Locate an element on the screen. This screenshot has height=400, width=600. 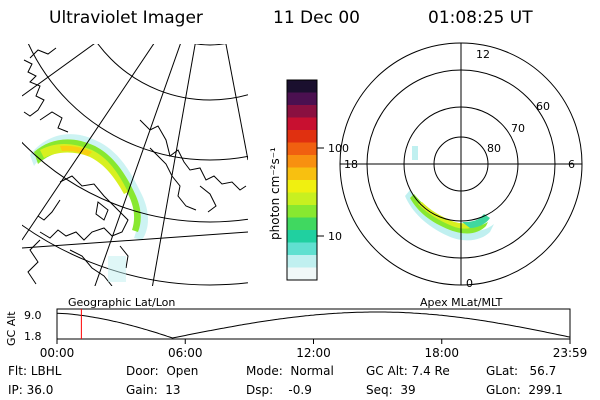
seq-value: 39 is located at coordinates (407, 390).